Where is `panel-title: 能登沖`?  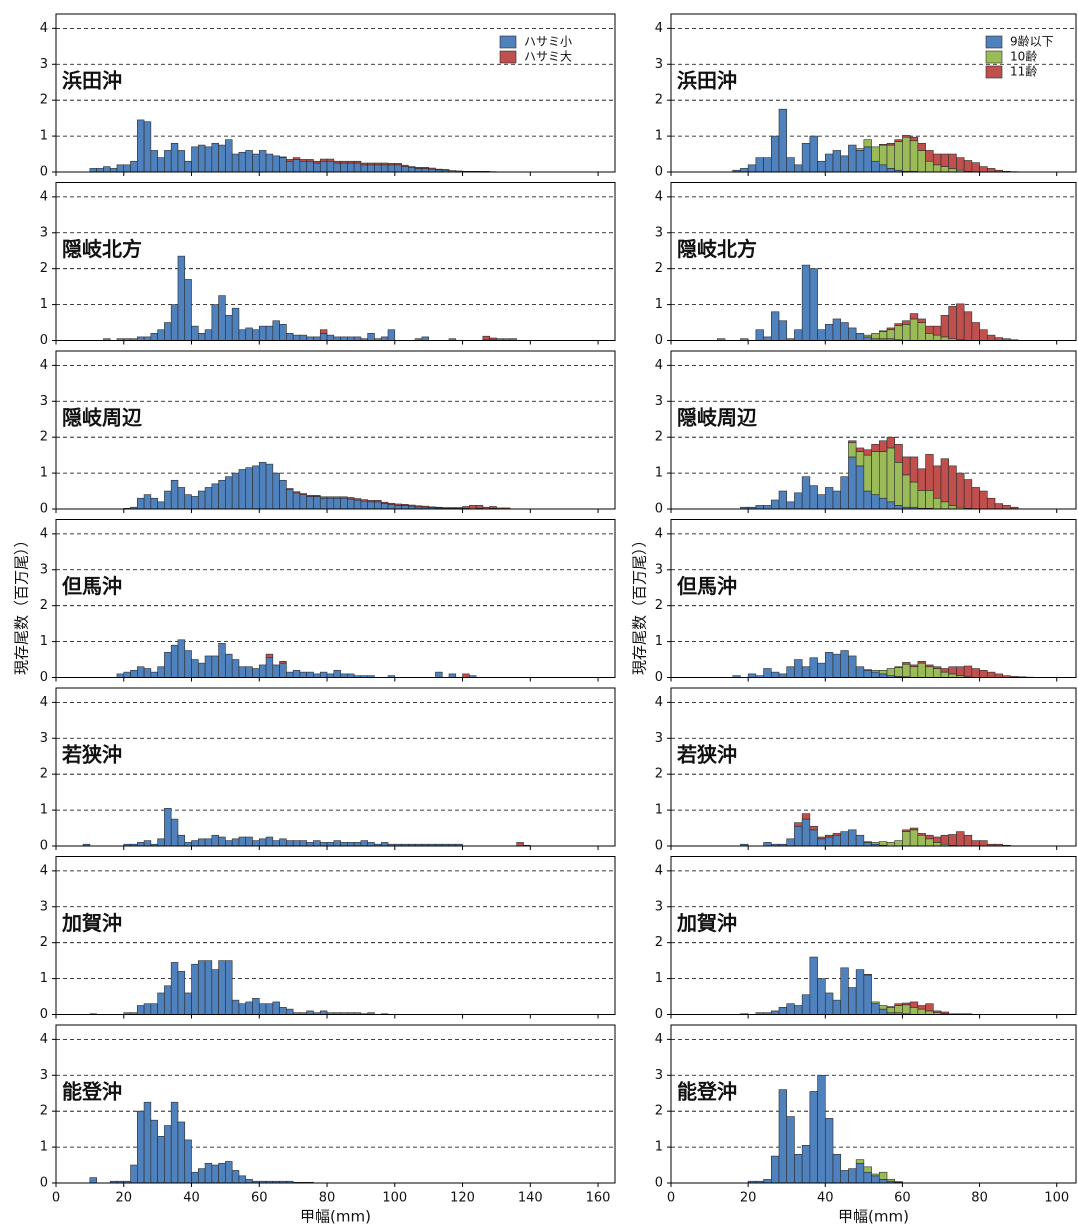
panel-title: 能登沖 is located at coordinates (707, 1092).